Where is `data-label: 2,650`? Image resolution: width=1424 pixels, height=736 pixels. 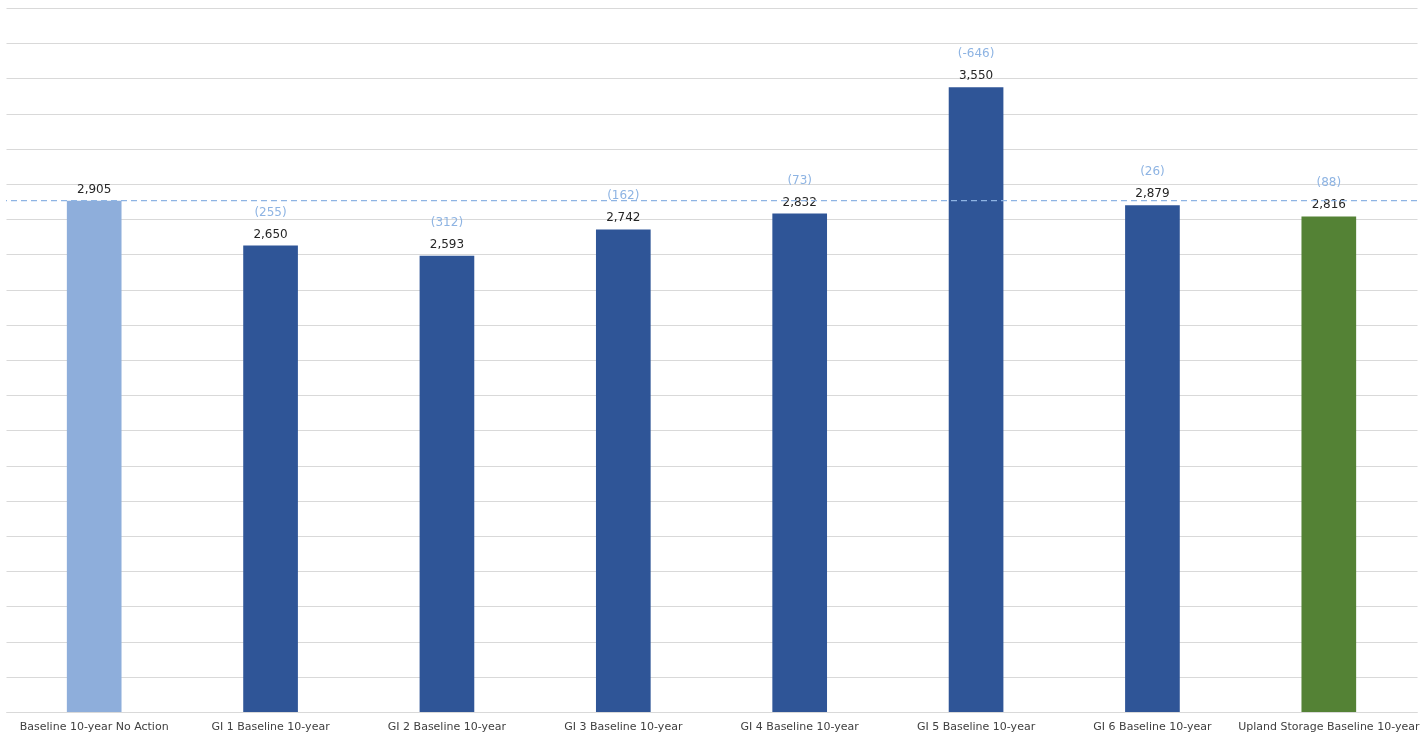 data-label: 2,650 is located at coordinates (270, 233).